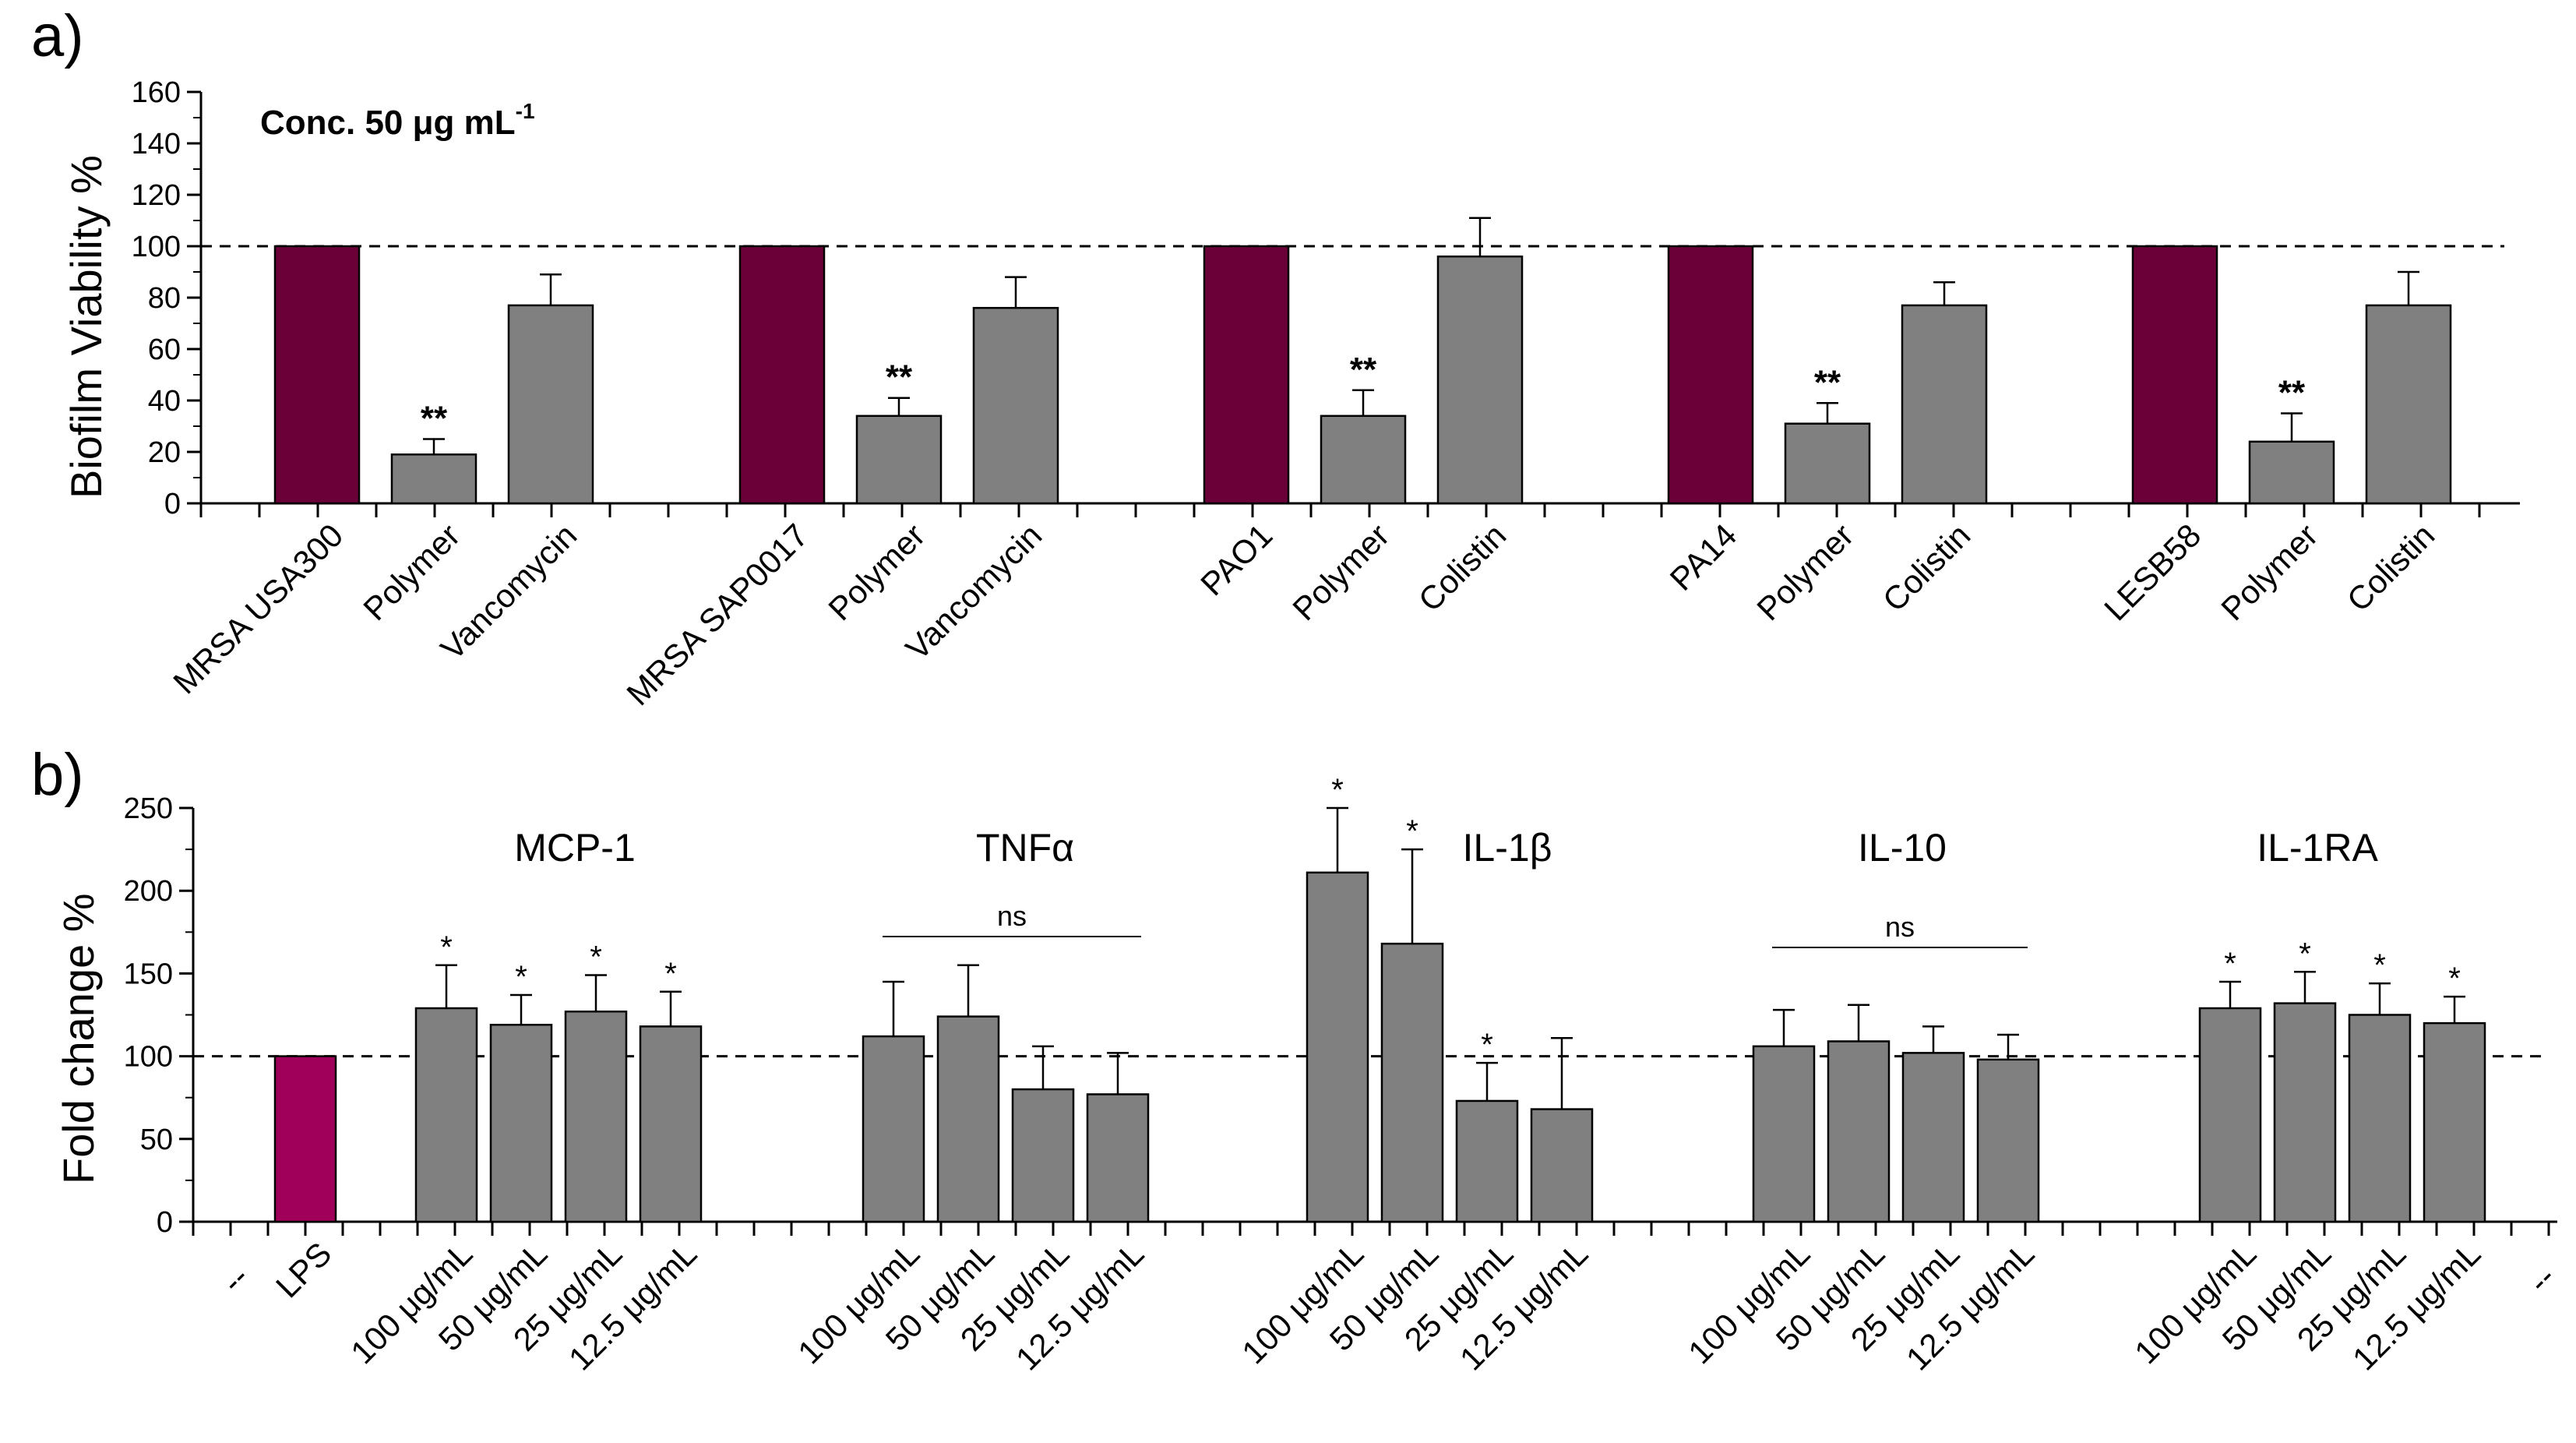  I want to click on y-tick-label: 160, so click(157, 92).